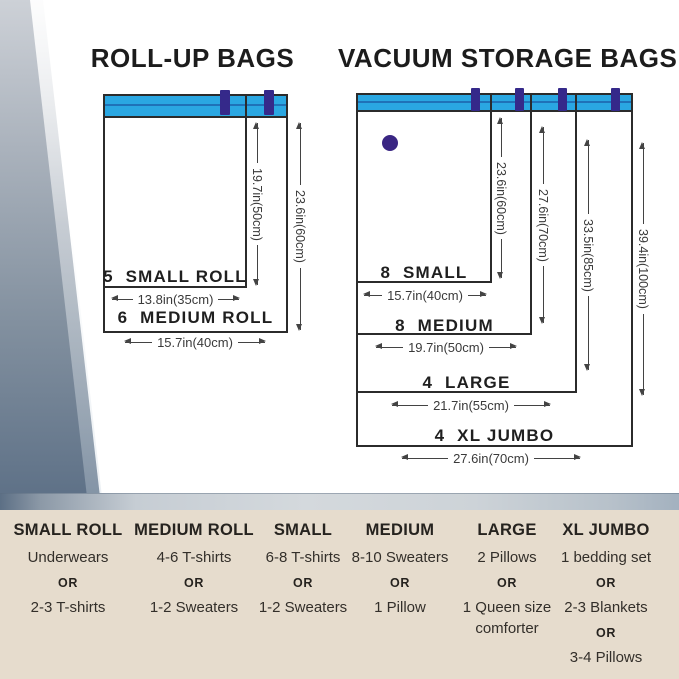  What do you see at coordinates (531, 214) in the screenshot?
I see `vacuum-bag-divider-medium` at bounding box center [531, 214].